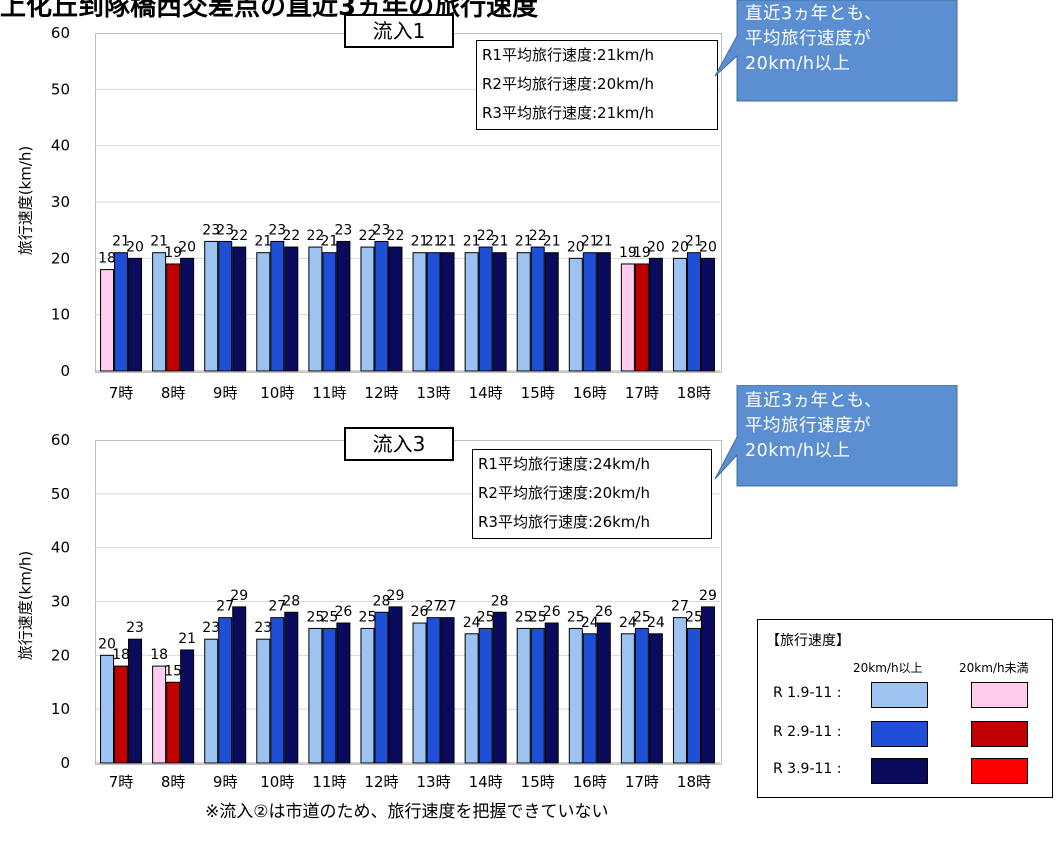 The height and width of the screenshot is (843, 1057). Describe the element at coordinates (60, 494) in the screenshot. I see `chart2-y-tick-label: 50` at that location.